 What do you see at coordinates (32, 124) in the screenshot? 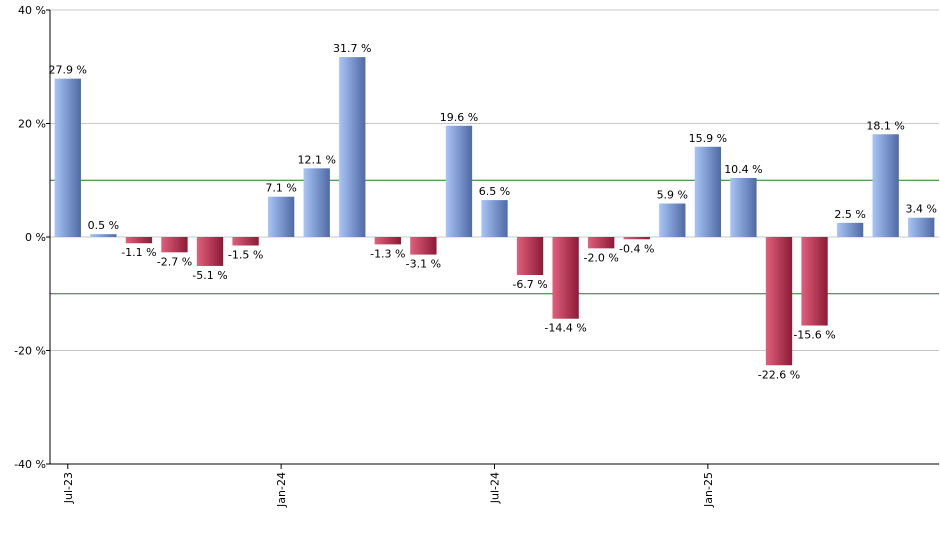
I see `y-tick-label: 20 %` at bounding box center [32, 124].